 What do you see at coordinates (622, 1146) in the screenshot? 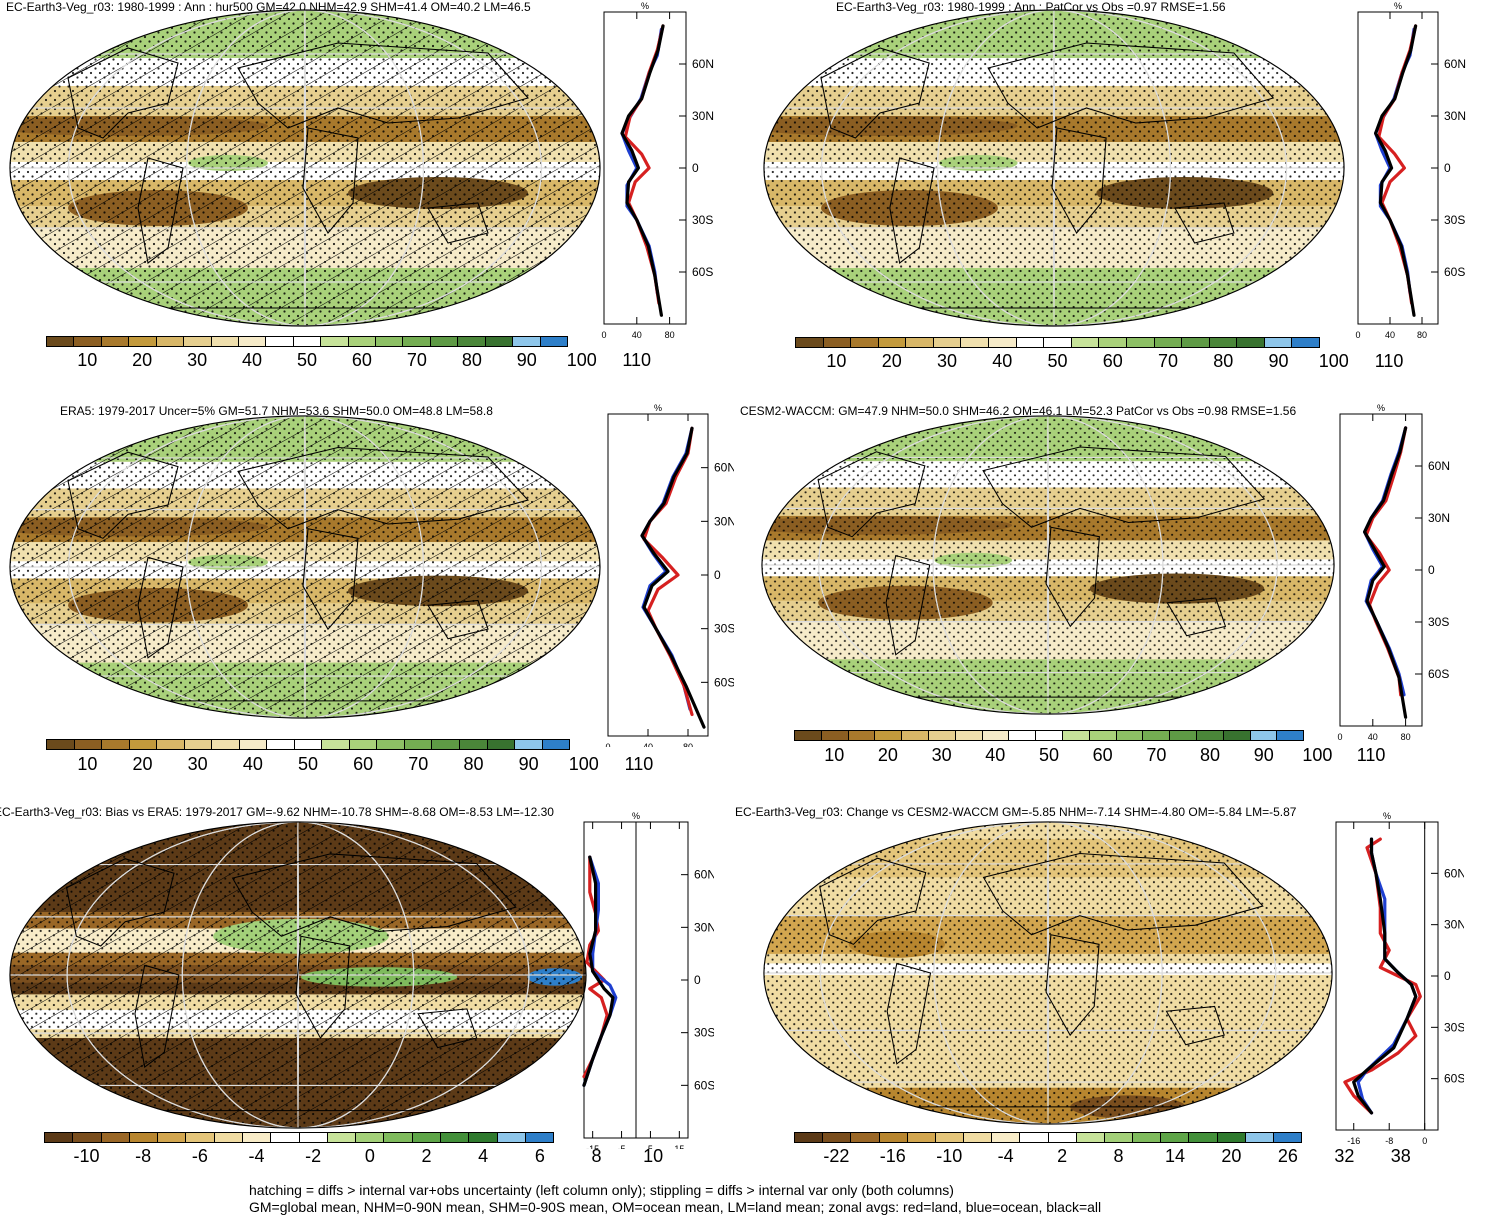
I see `x-tick-label: -5` at bounding box center [622, 1146].